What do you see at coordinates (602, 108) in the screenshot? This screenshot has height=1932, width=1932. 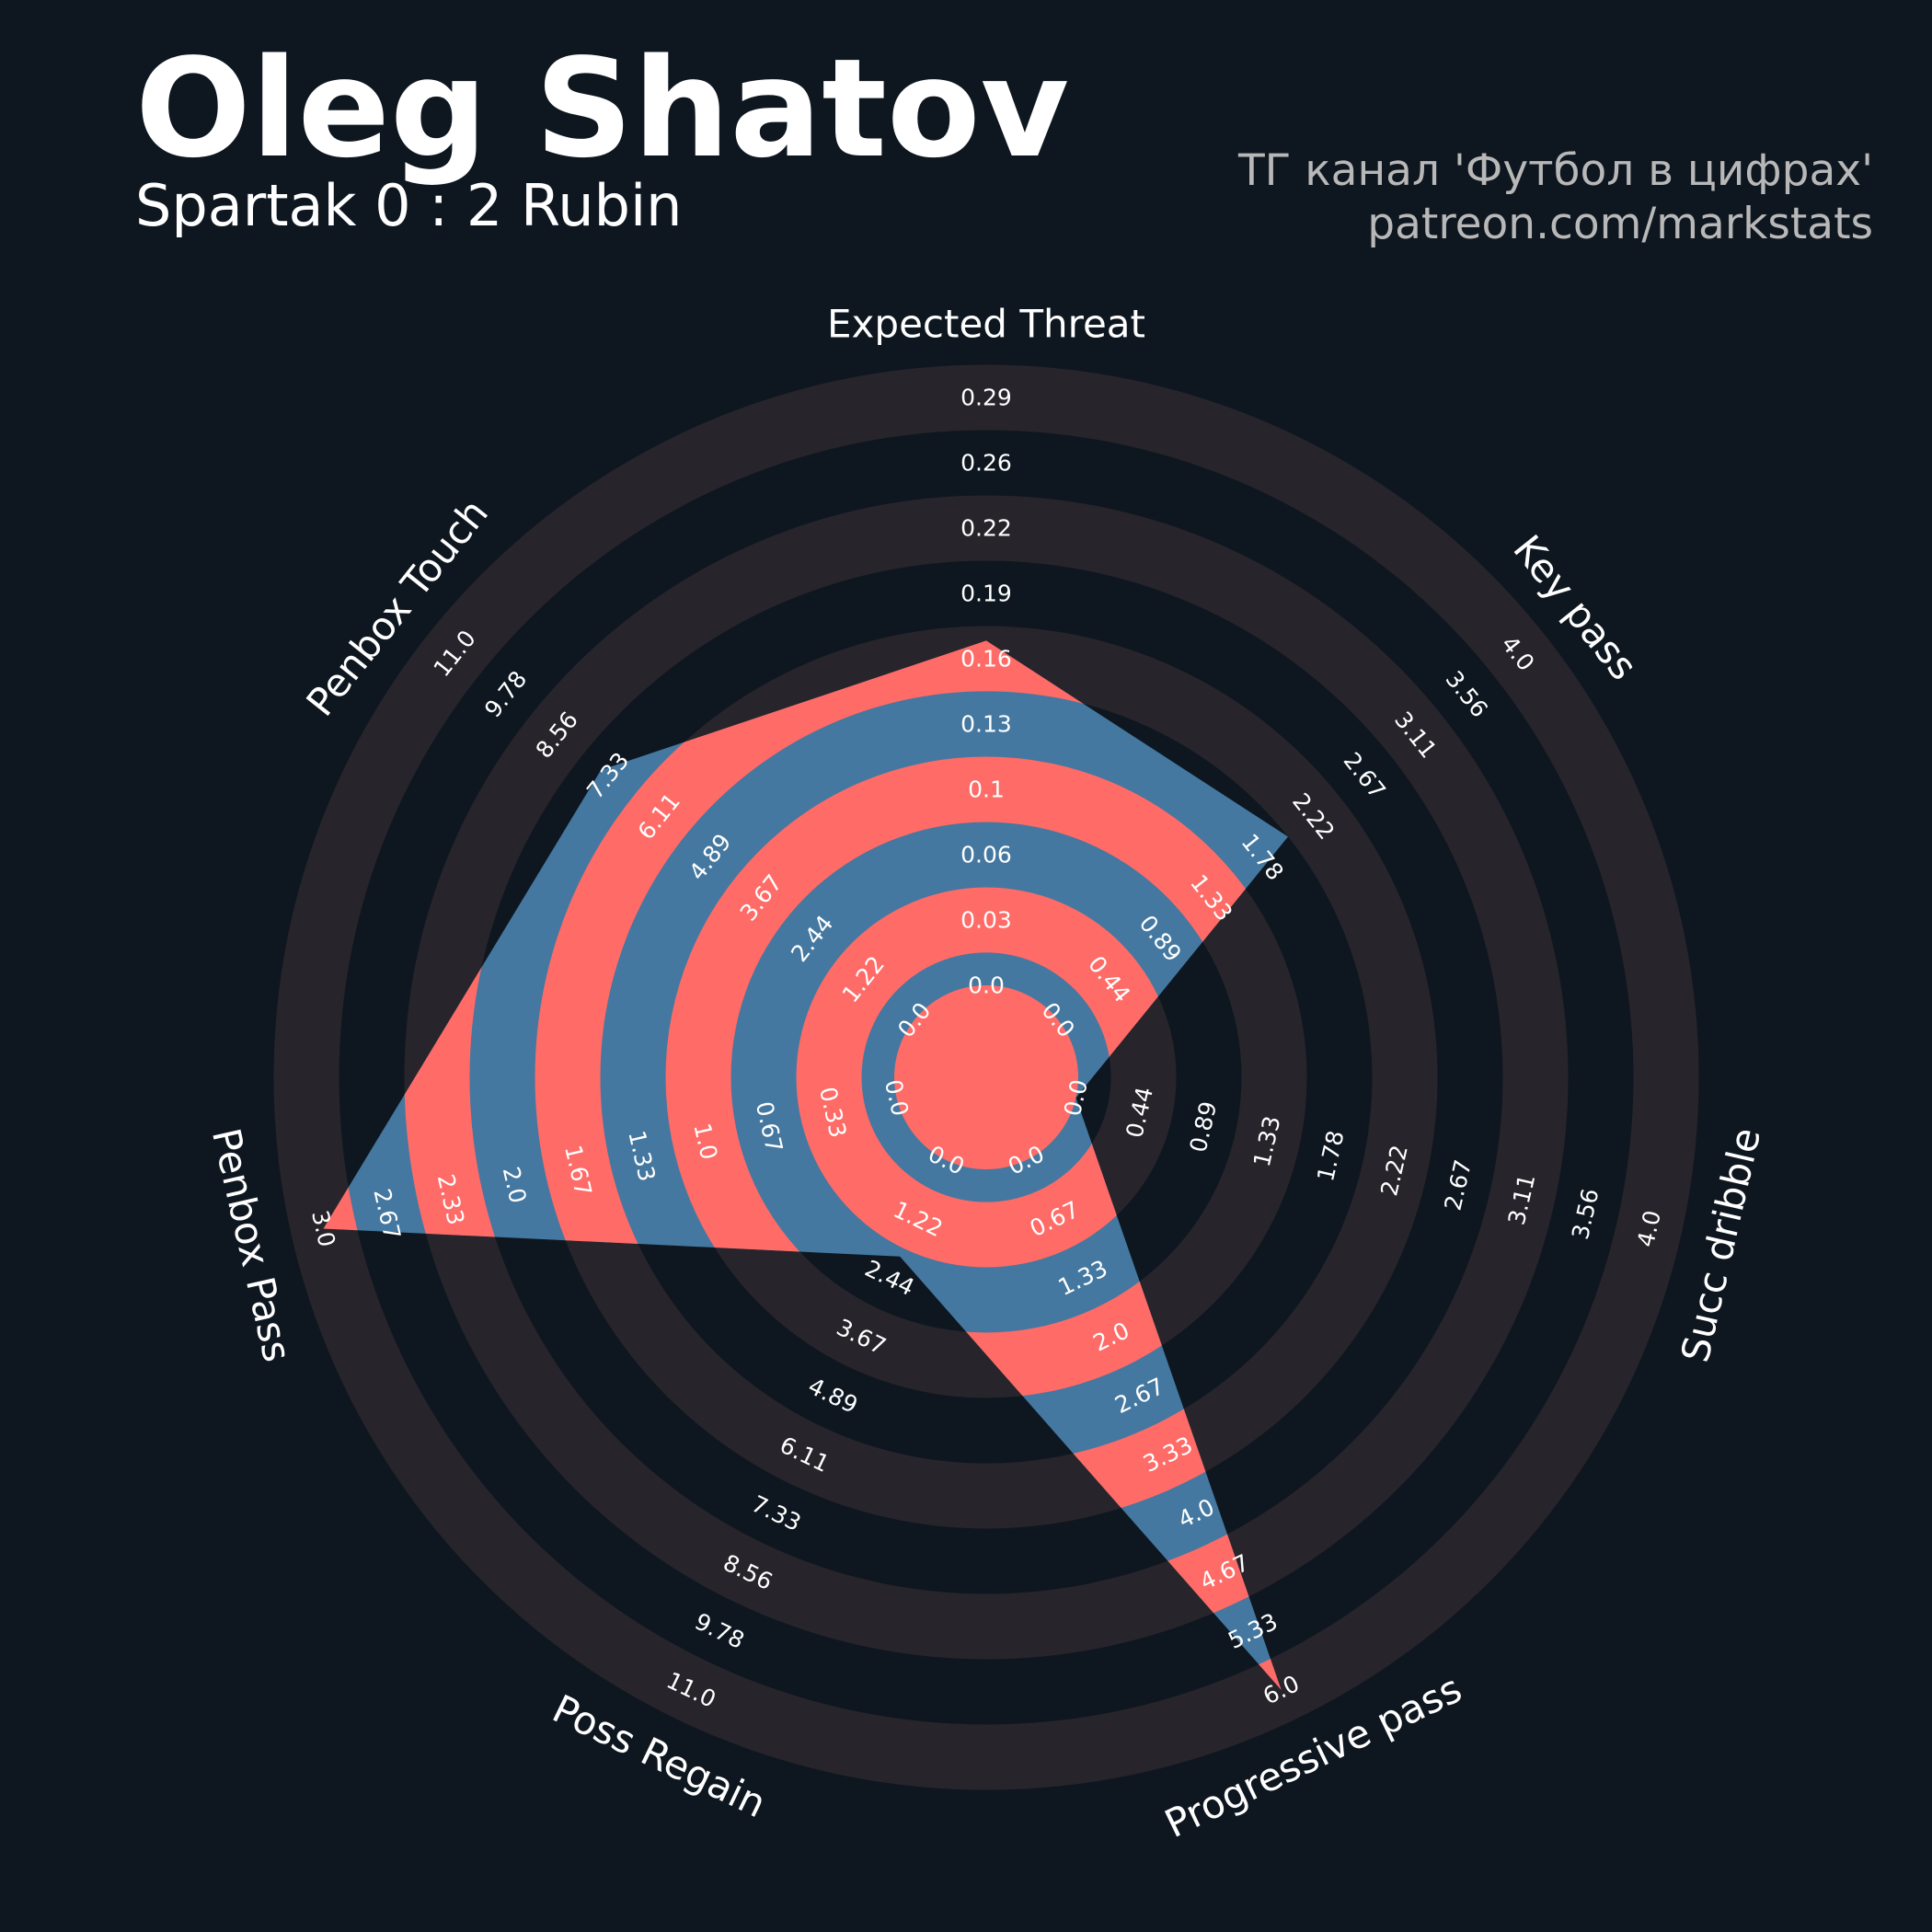 I see `page-title: Oleg Shatov` at bounding box center [602, 108].